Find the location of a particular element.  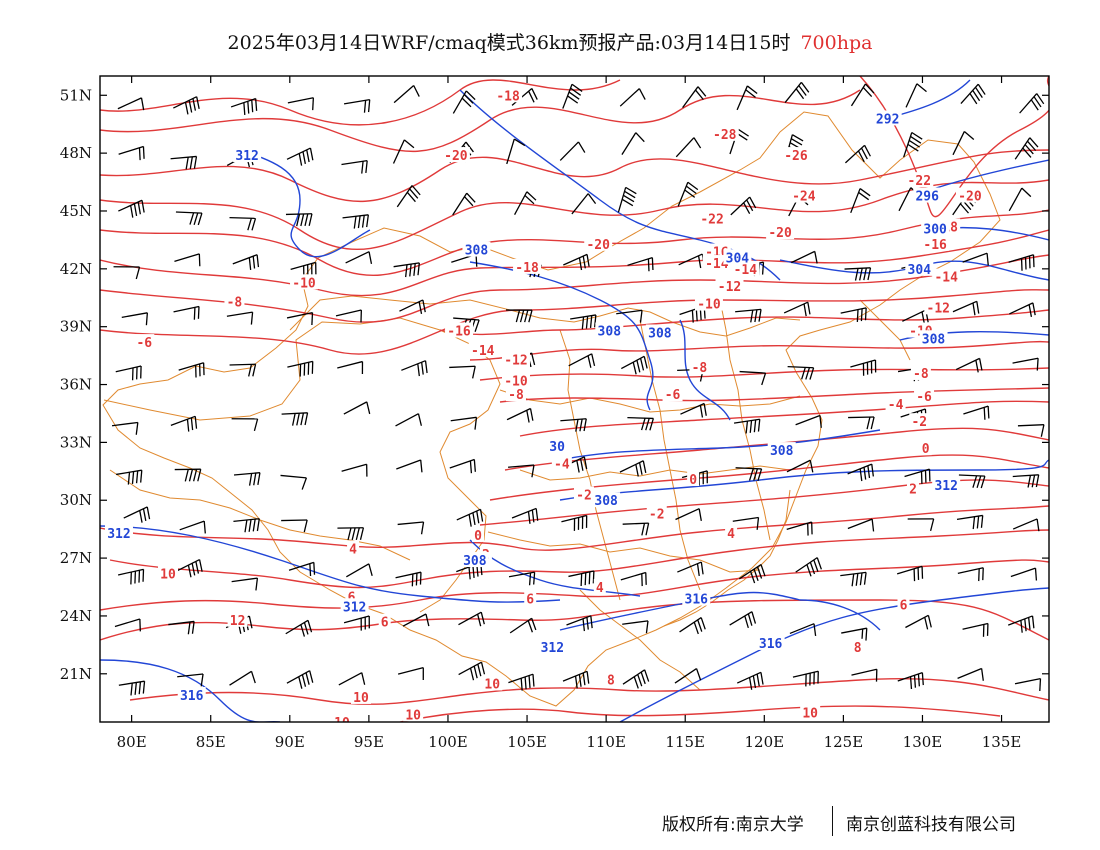

contour-label: -12 is located at coordinates (729, 287).